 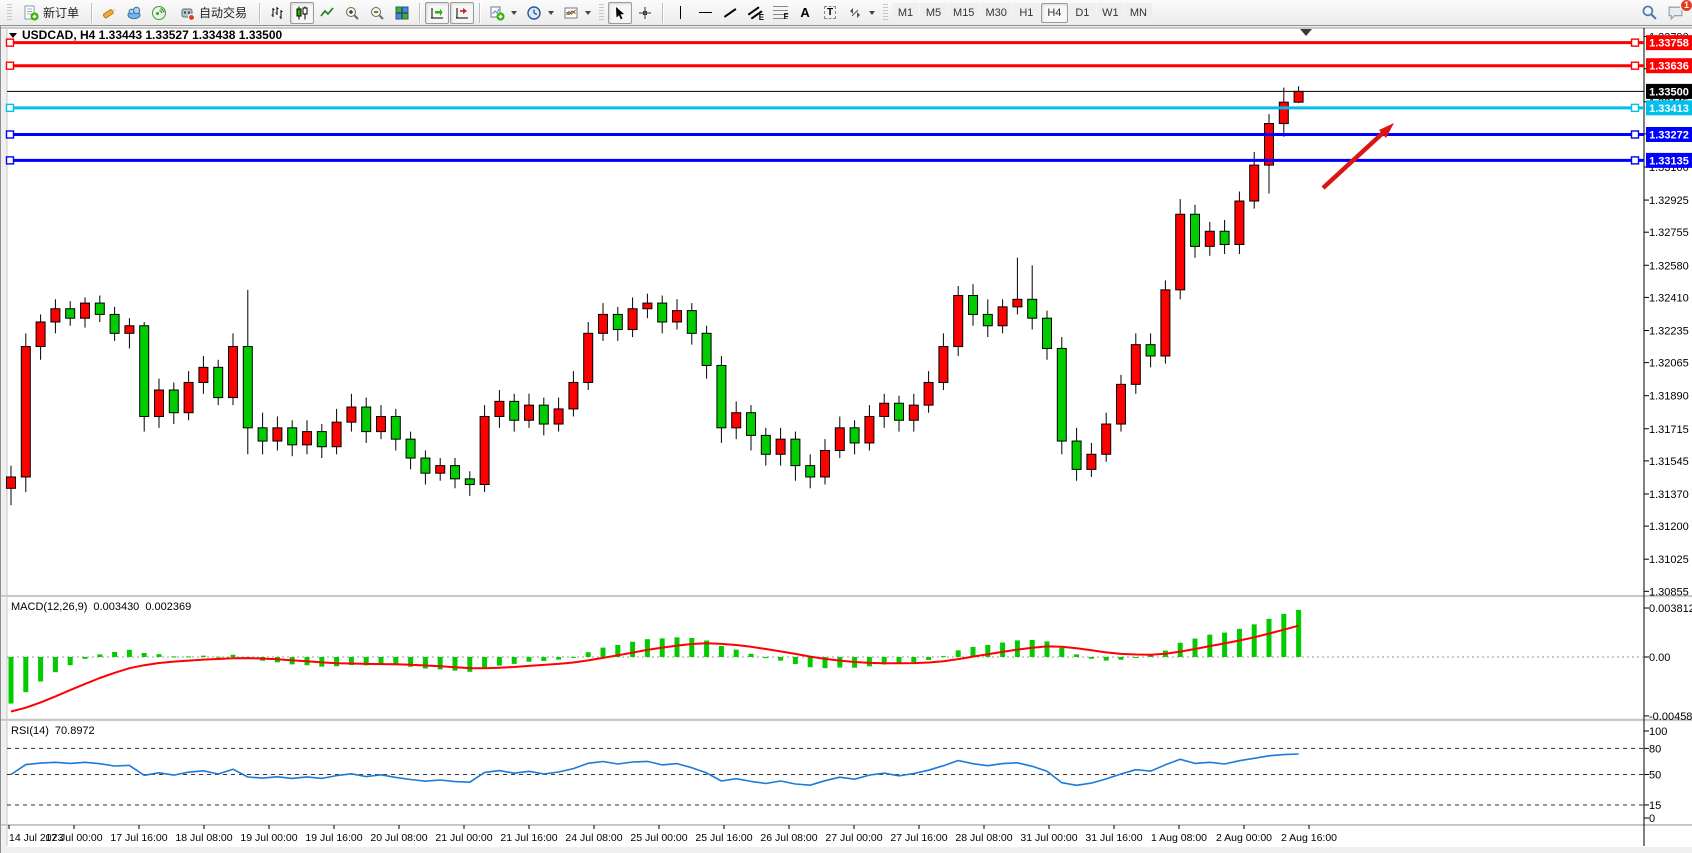 I want to click on svg-text: 1.31715, so click(x=1669, y=430).